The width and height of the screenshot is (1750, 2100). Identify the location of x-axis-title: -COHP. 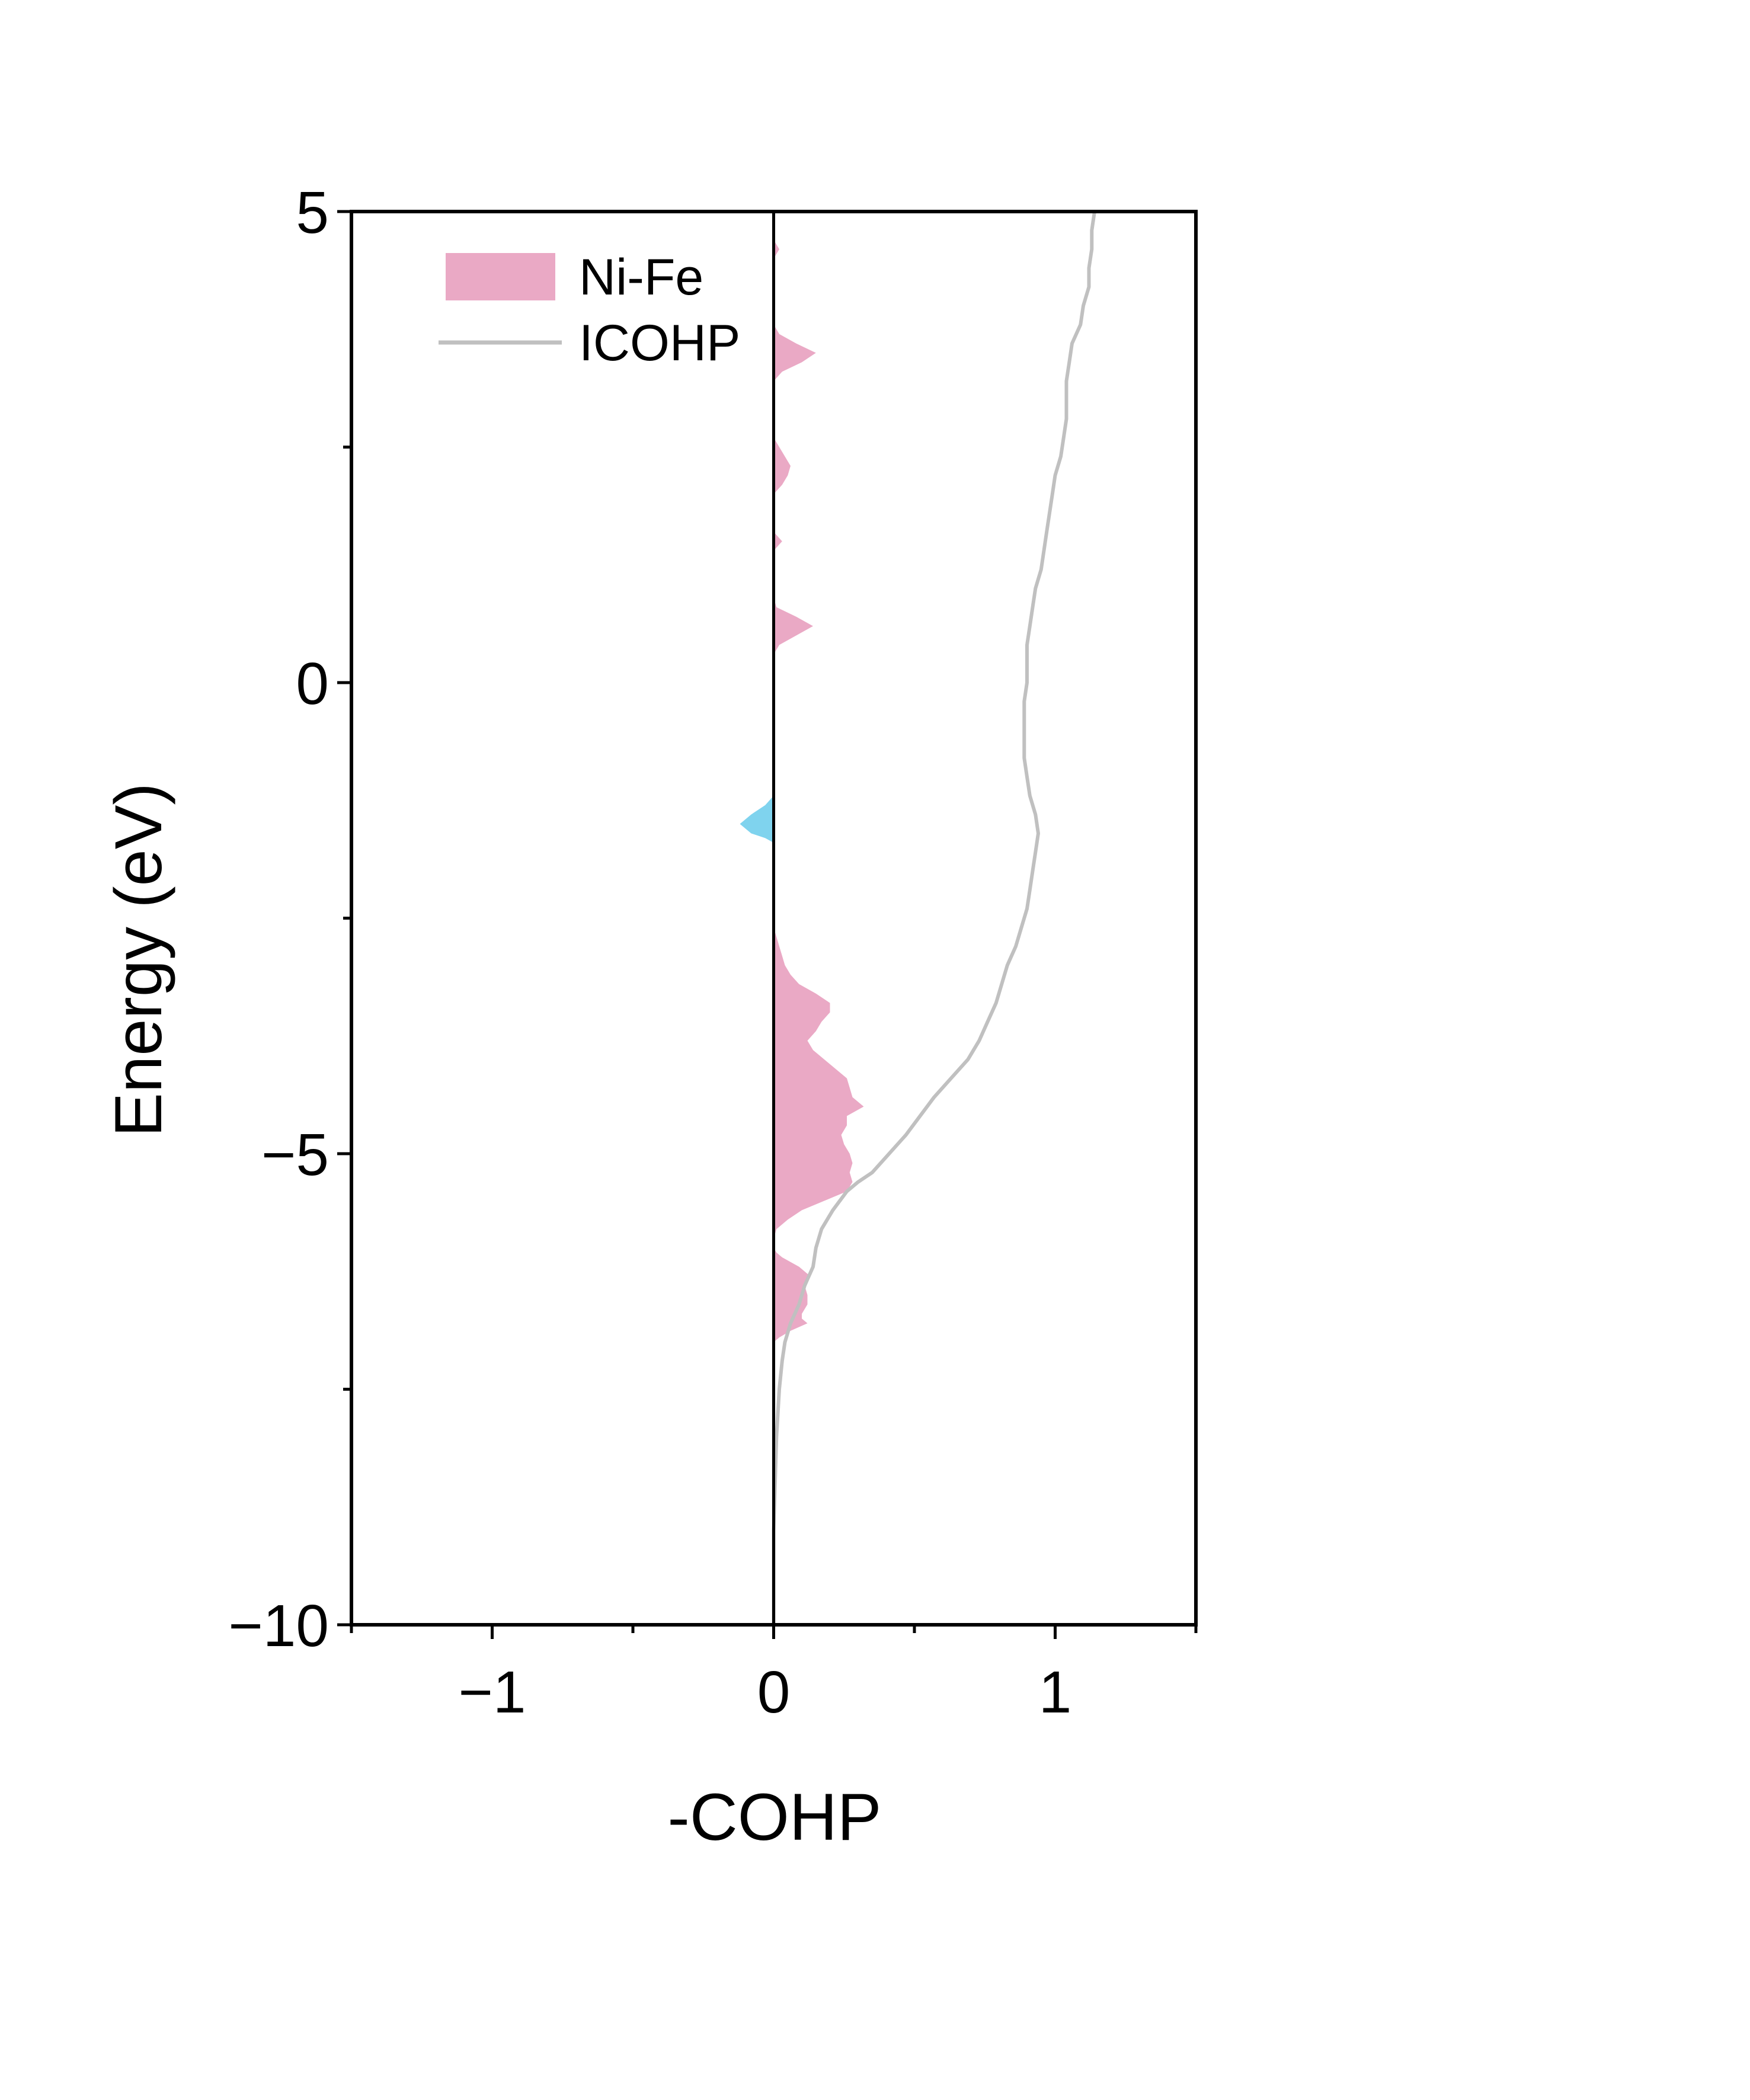
(775, 1817).